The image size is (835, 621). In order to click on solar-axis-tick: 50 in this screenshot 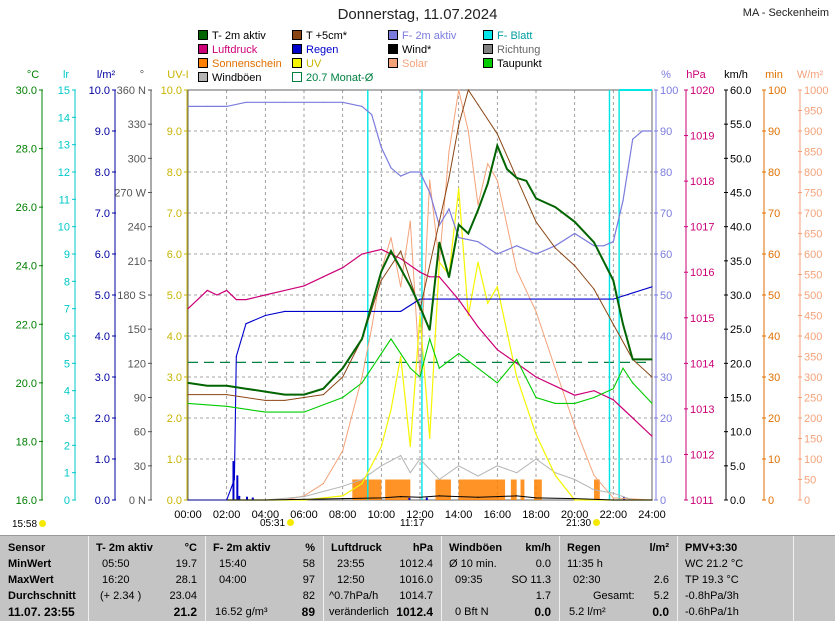, I will do `click(810, 481)`.